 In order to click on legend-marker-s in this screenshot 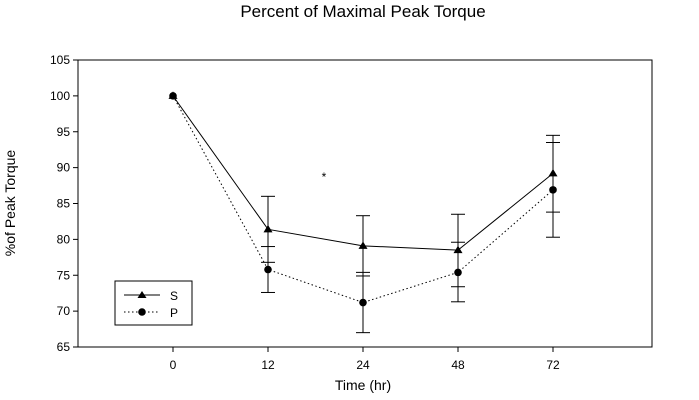, I will do `click(142, 294)`.